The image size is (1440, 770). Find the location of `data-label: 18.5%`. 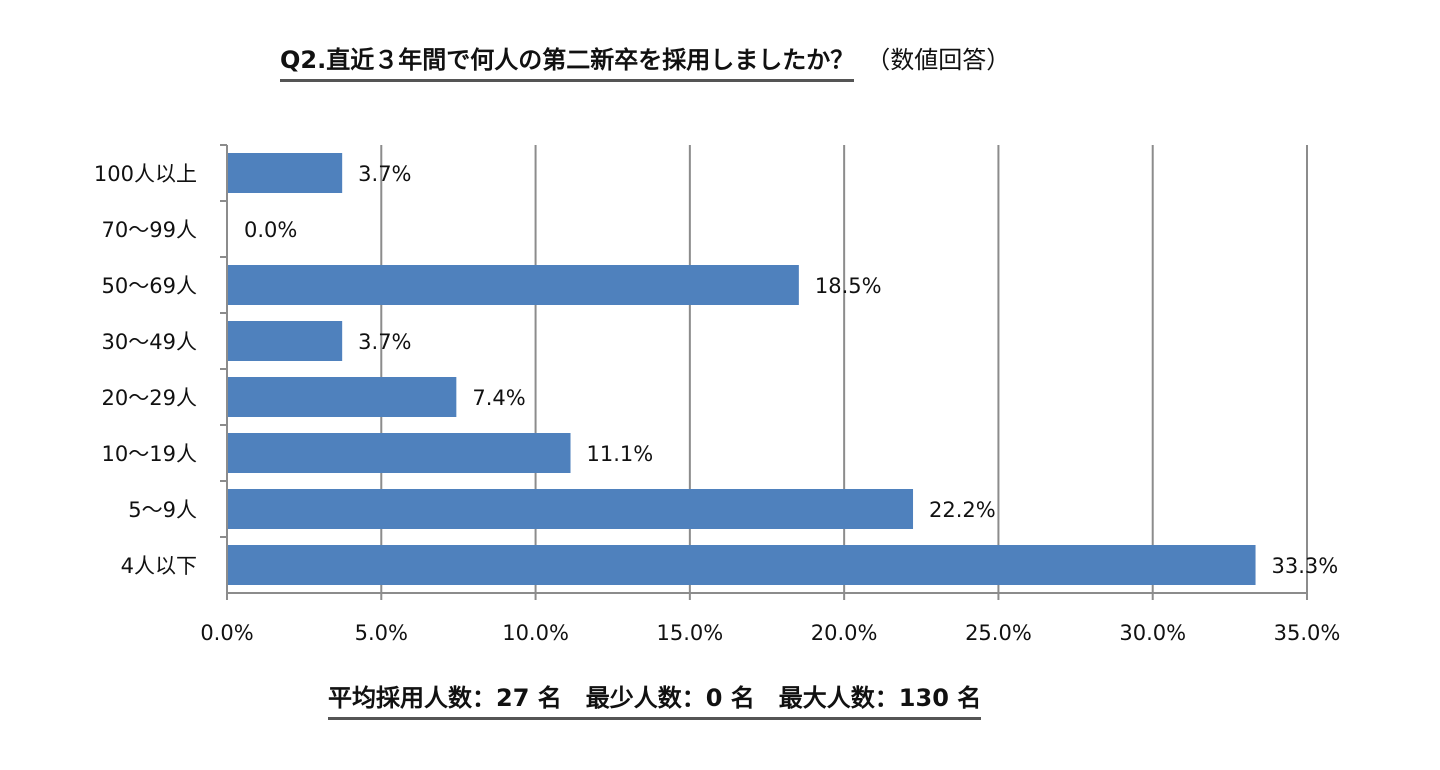

data-label: 18.5% is located at coordinates (848, 286).